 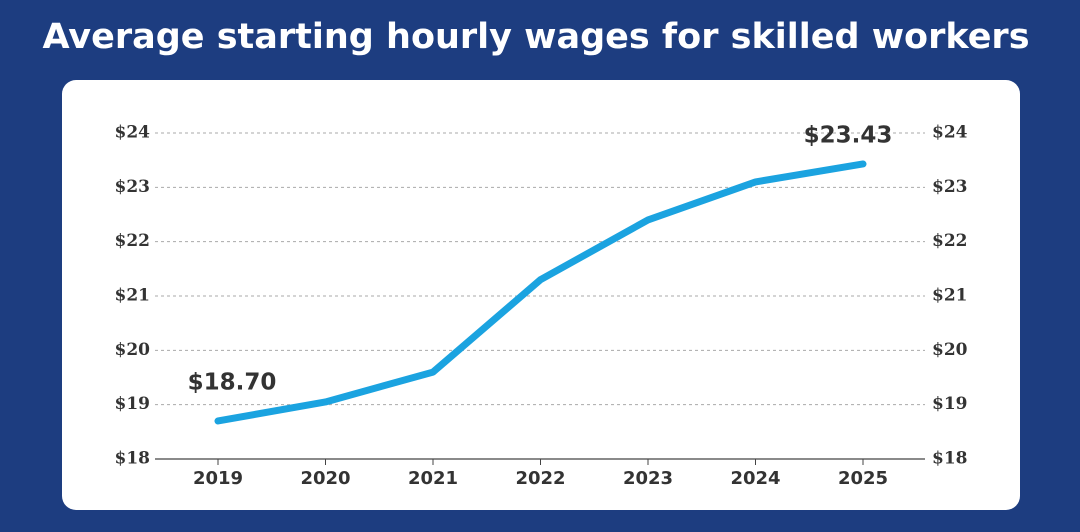 What do you see at coordinates (540, 478) in the screenshot?
I see `x-tick-label: 2022` at bounding box center [540, 478].